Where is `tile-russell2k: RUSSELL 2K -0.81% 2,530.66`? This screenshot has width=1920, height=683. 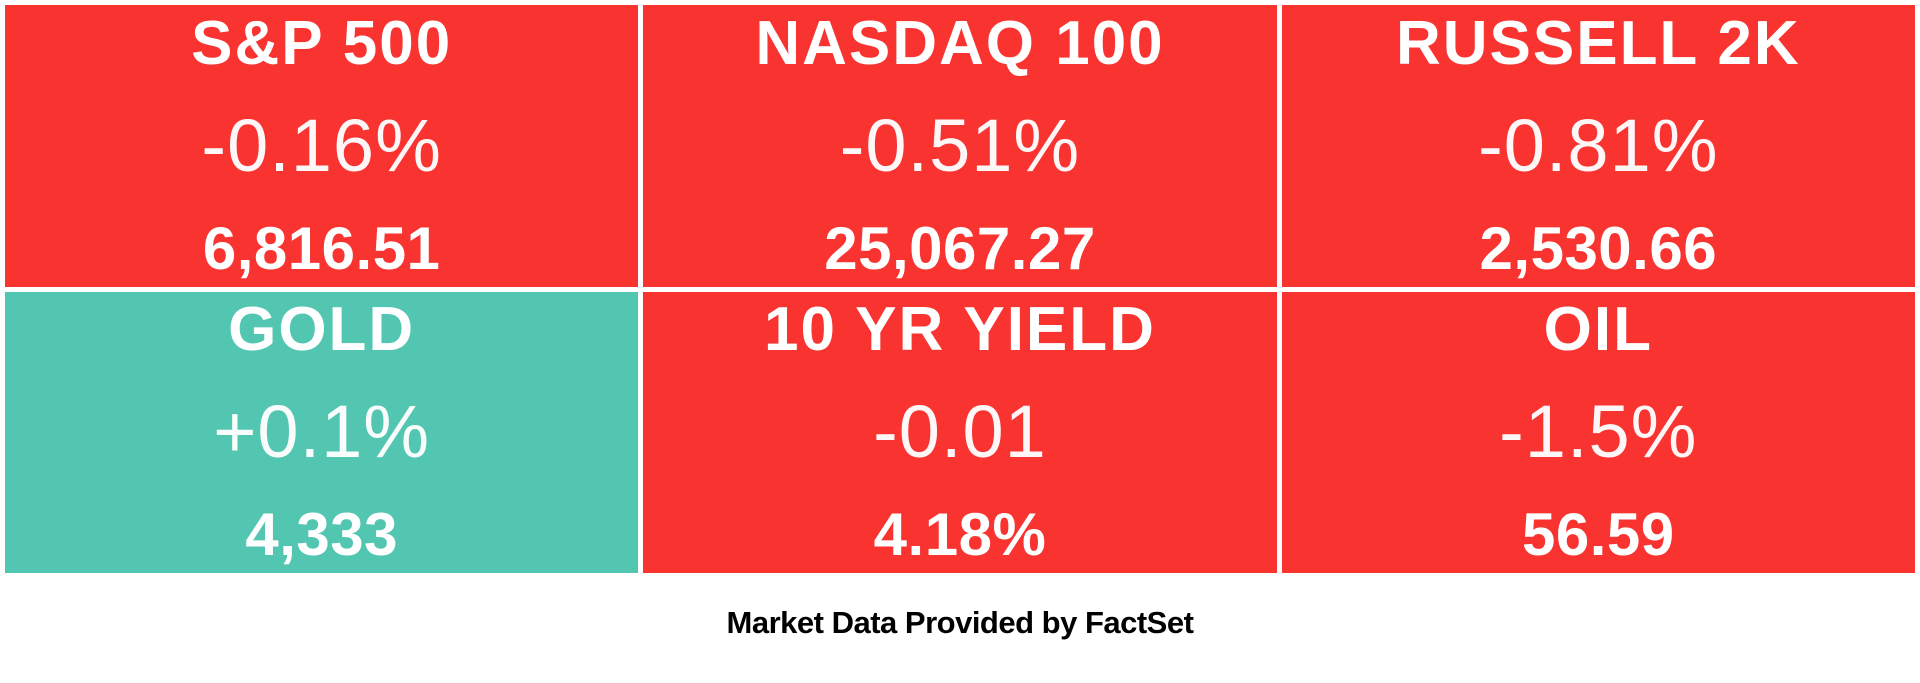 tile-russell2k: RUSSELL 2K -0.81% 2,530.66 is located at coordinates (1598, 146).